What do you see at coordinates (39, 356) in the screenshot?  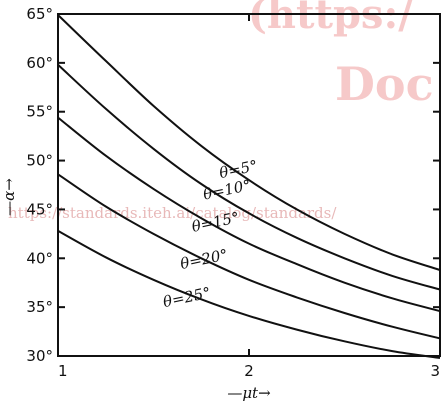 I see `y-tick-label: 30°` at bounding box center [39, 356].